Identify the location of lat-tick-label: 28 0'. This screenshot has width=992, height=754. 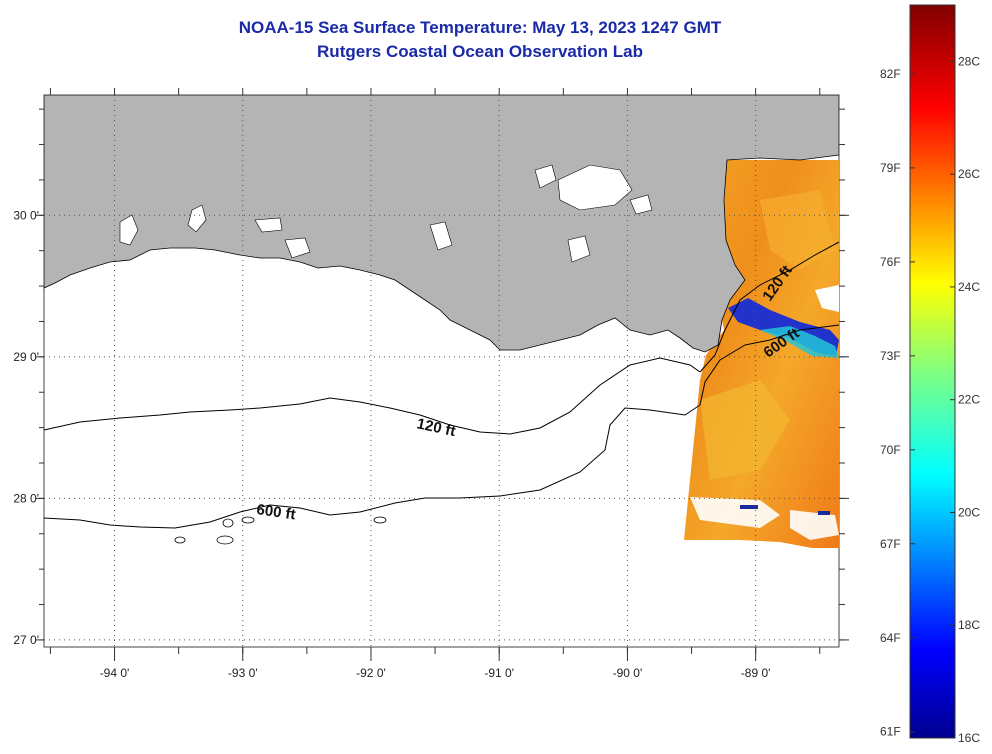
(26, 498).